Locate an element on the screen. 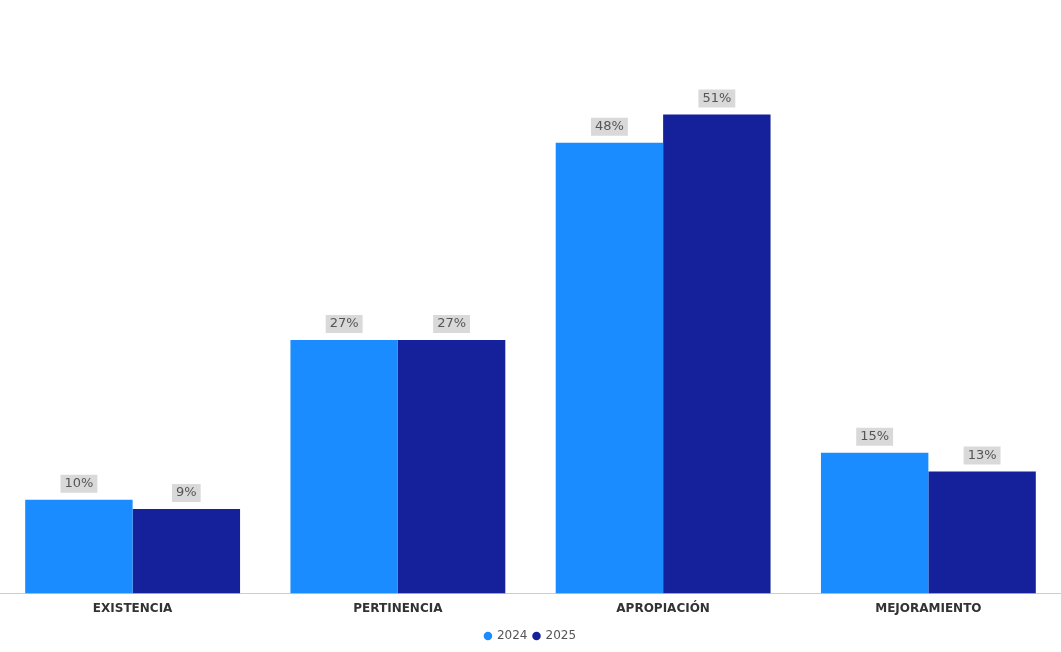 This screenshot has height=652, width=1061. data-label: 9% is located at coordinates (186, 492).